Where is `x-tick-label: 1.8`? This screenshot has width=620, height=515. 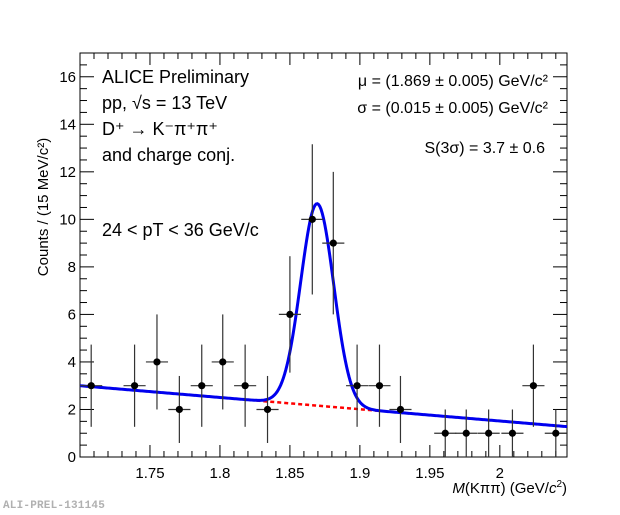 x-tick-label: 1.8 is located at coordinates (220, 473).